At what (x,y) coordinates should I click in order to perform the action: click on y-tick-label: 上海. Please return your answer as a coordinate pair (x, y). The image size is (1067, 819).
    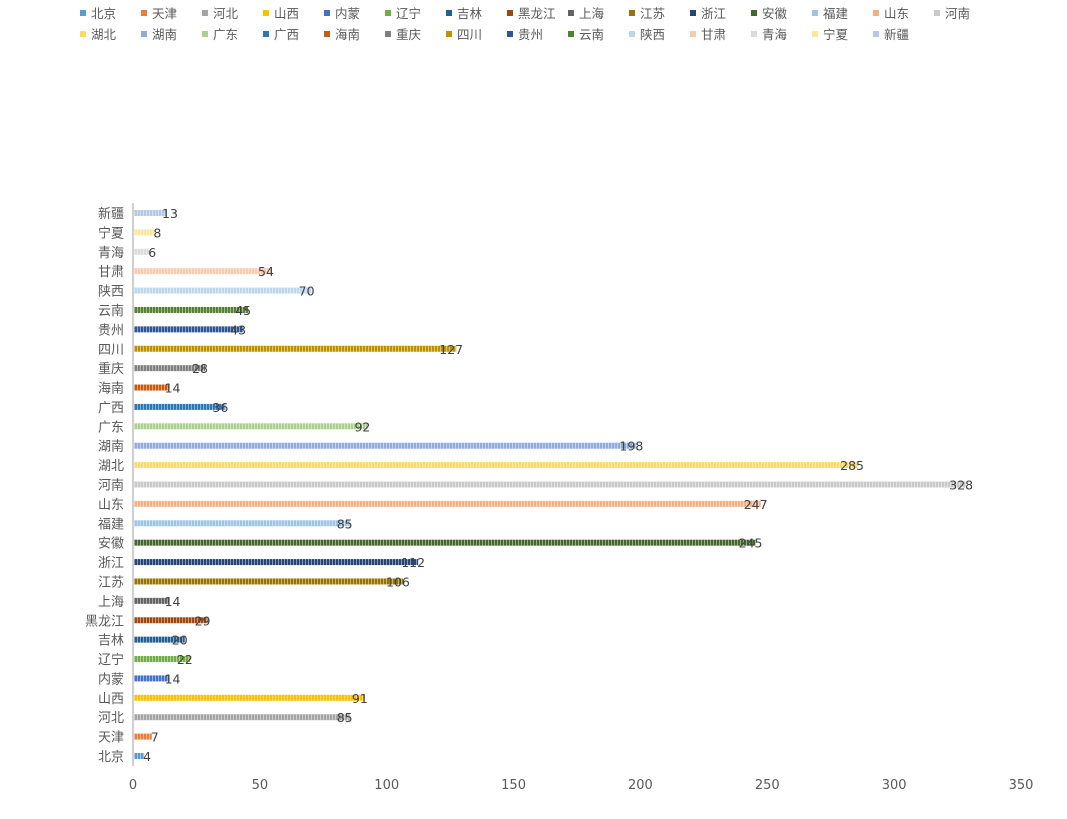
    Looking at the image, I should click on (111, 602).